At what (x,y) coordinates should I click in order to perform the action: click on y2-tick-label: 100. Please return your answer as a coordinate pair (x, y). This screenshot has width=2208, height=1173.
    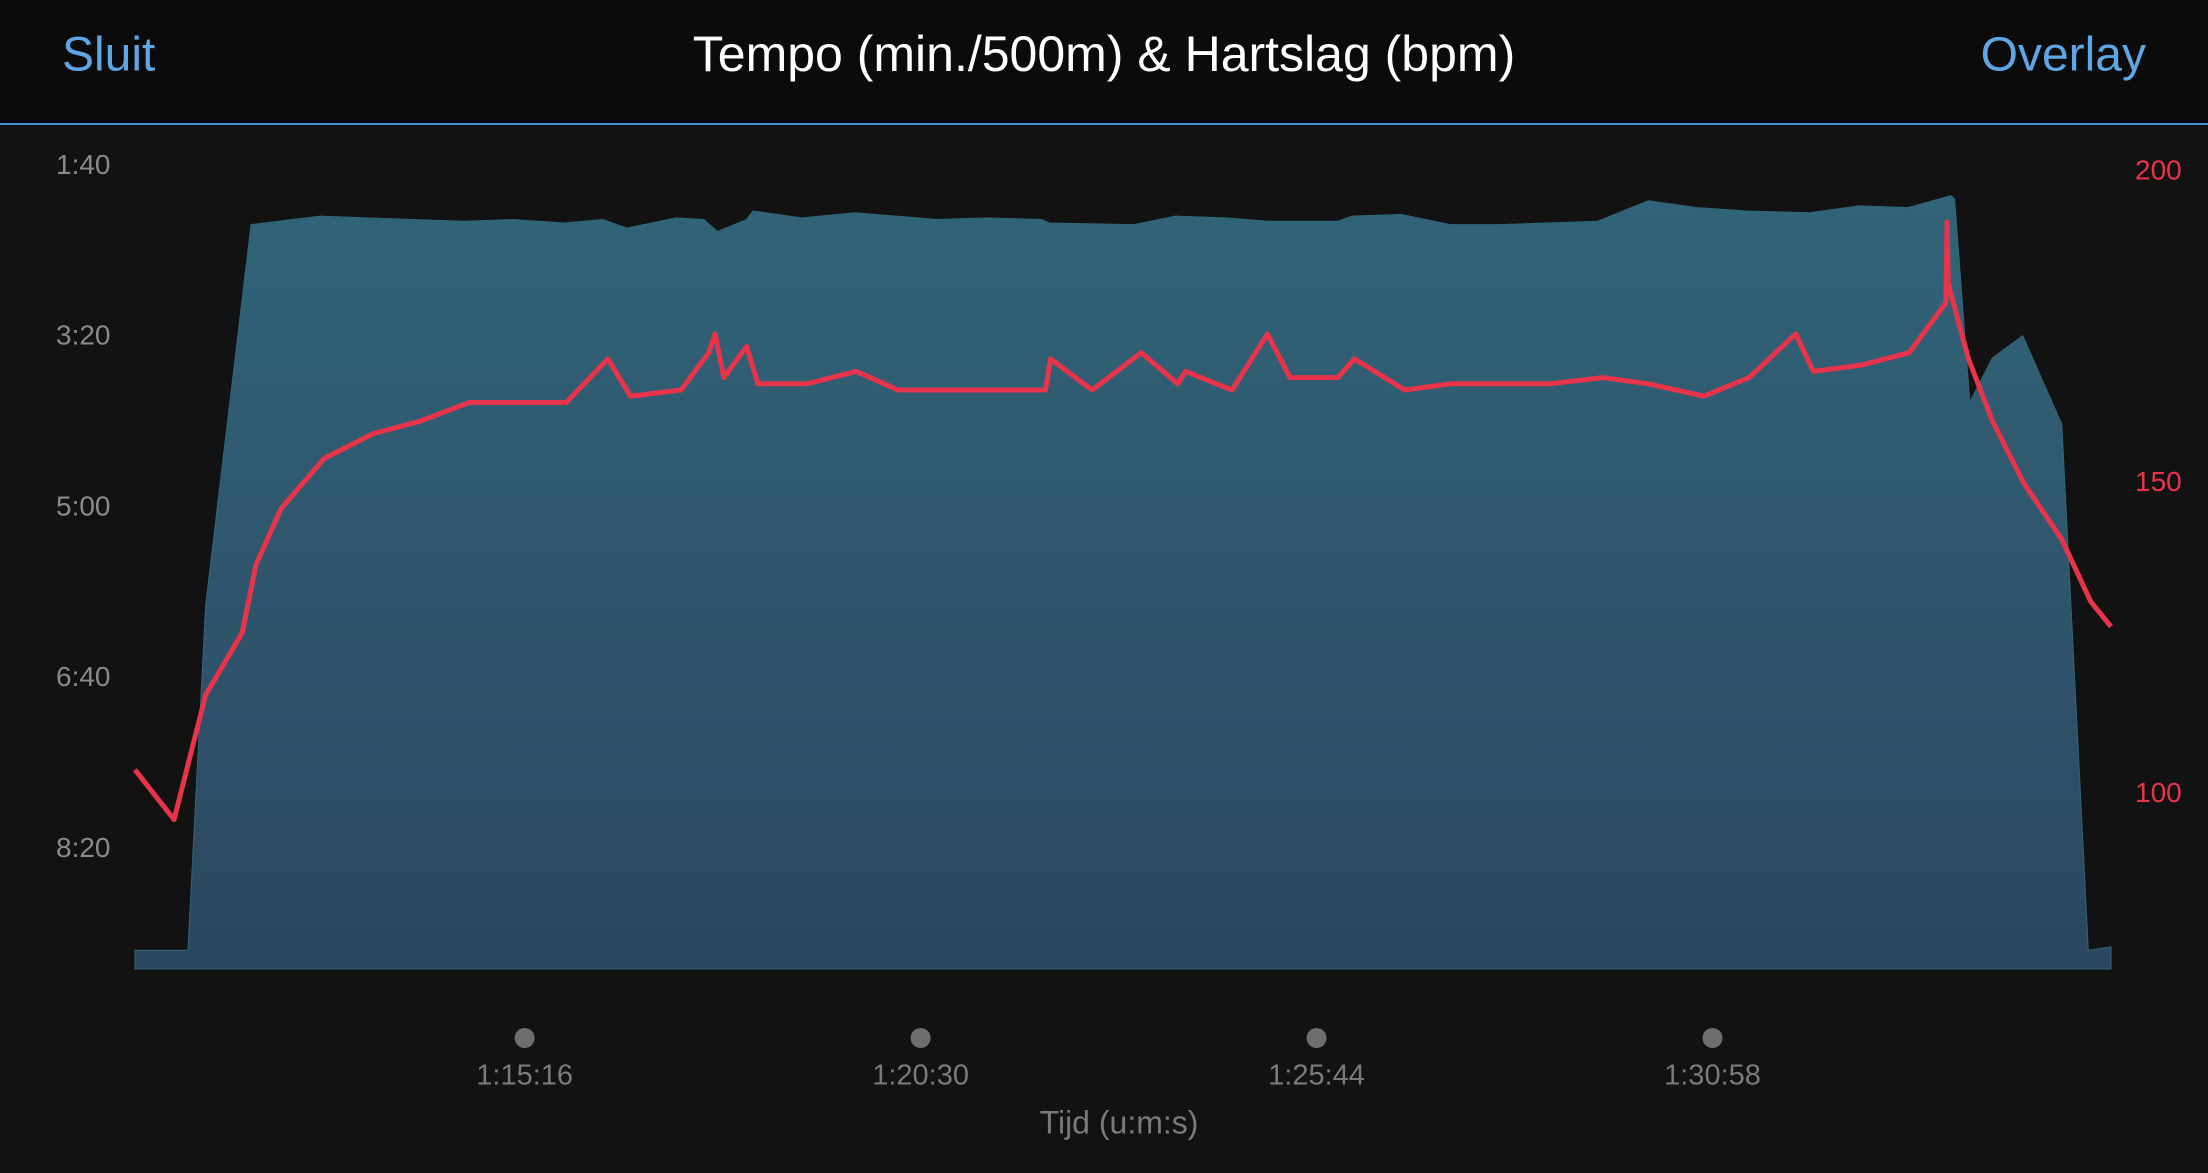
    Looking at the image, I should click on (2158, 792).